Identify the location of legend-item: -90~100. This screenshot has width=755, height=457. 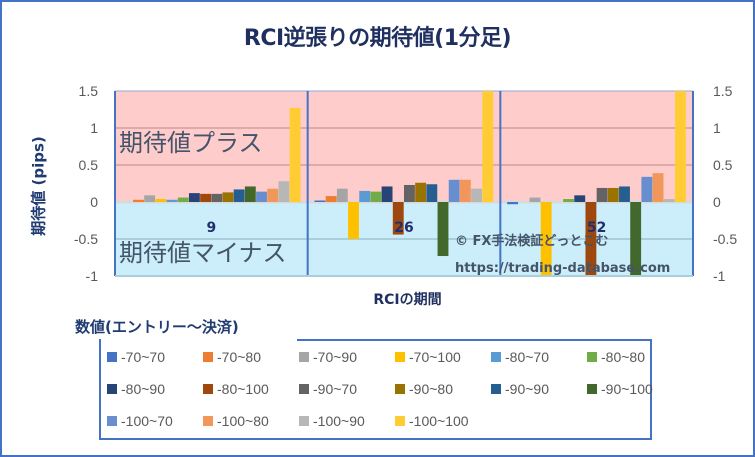
(635, 389).